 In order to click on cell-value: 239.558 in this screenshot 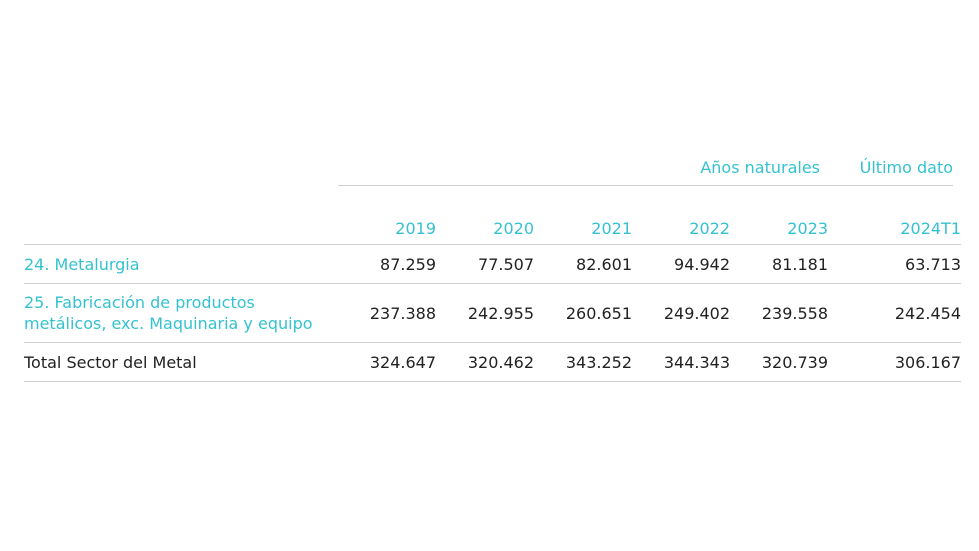, I will do `click(779, 313)`.